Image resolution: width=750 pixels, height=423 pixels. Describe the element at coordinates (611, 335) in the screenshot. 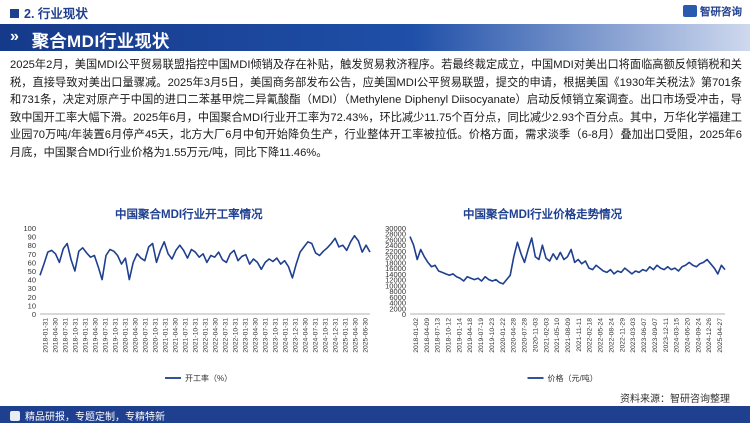

I see `x-tick-label: 2022-08-24` at that location.